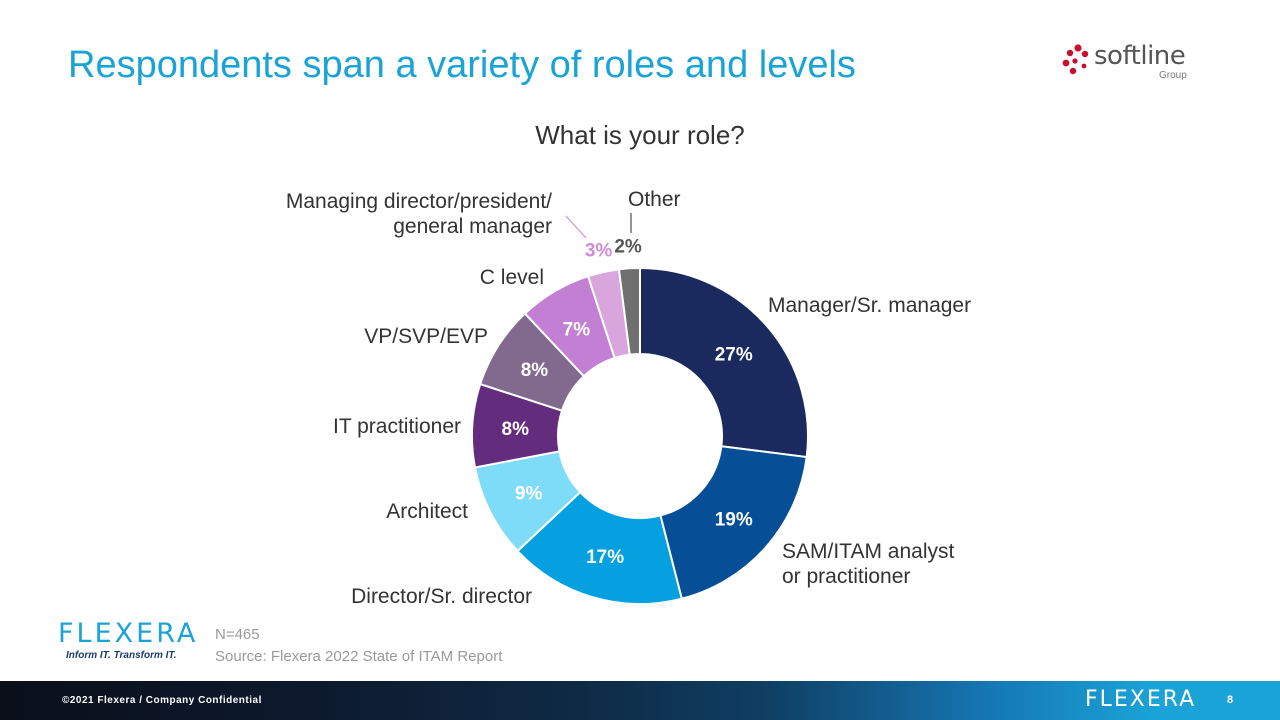 The image size is (1280, 720). What do you see at coordinates (577, 329) in the screenshot?
I see `slice-value-label: 7%` at bounding box center [577, 329].